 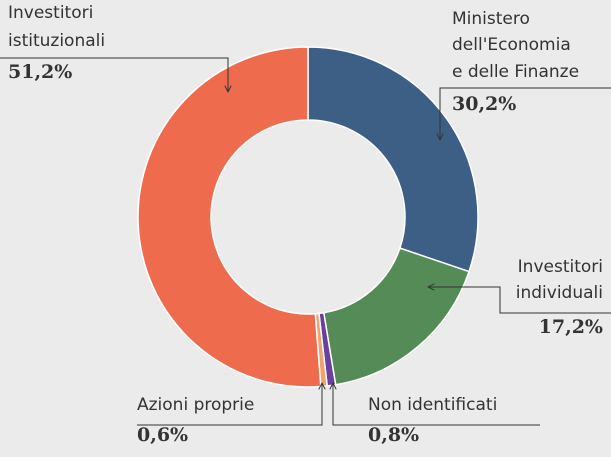 I want to click on slice-label: e delle Finanze, so click(x=515, y=72).